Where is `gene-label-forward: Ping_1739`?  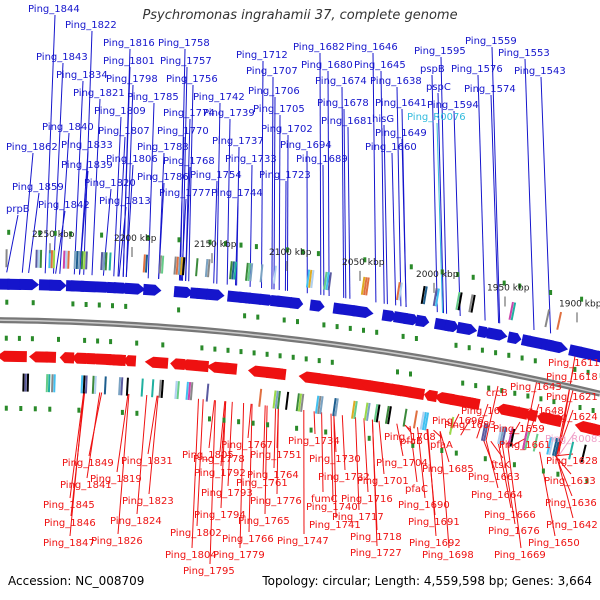 gene-label-forward: Ping_1739 is located at coordinates (229, 113).